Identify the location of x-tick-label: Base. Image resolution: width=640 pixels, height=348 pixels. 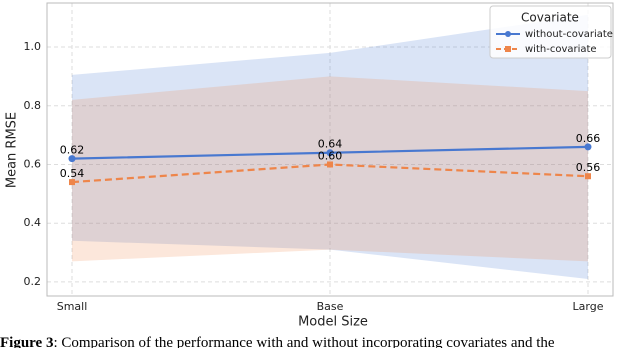
(330, 306).